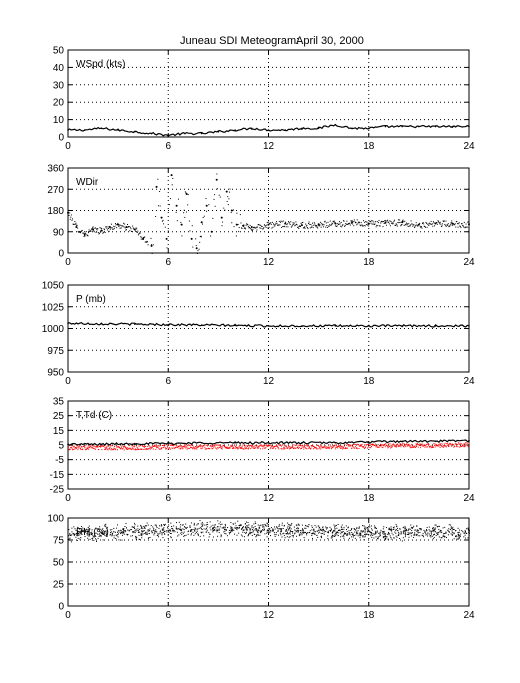 The image size is (520, 683). What do you see at coordinates (59, 85) in the screenshot?
I see `wind-speed-y-tick-label: 30` at bounding box center [59, 85].